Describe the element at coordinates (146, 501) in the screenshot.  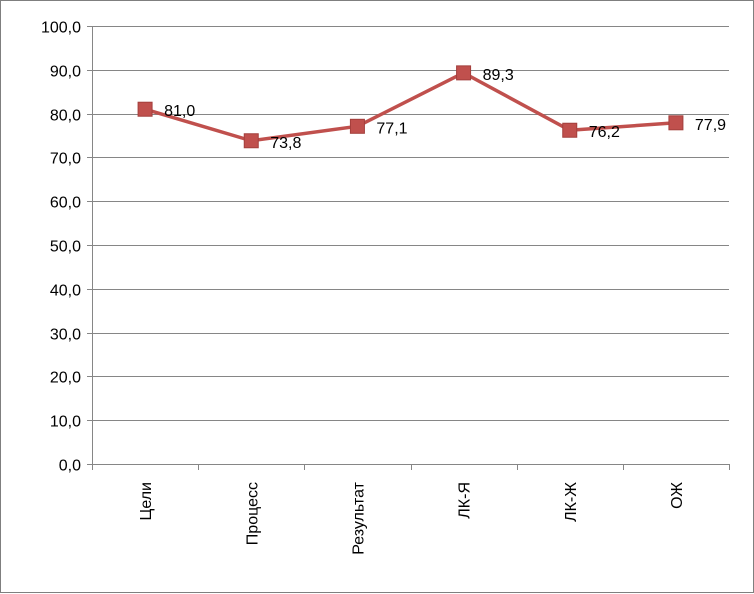
I see `x-tick-label: Цели` at that location.